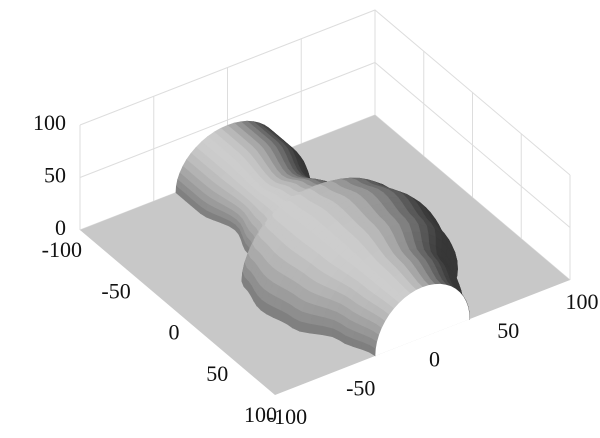  Describe the element at coordinates (316, 329) in the screenshot. I see `surface-patch` at that location.